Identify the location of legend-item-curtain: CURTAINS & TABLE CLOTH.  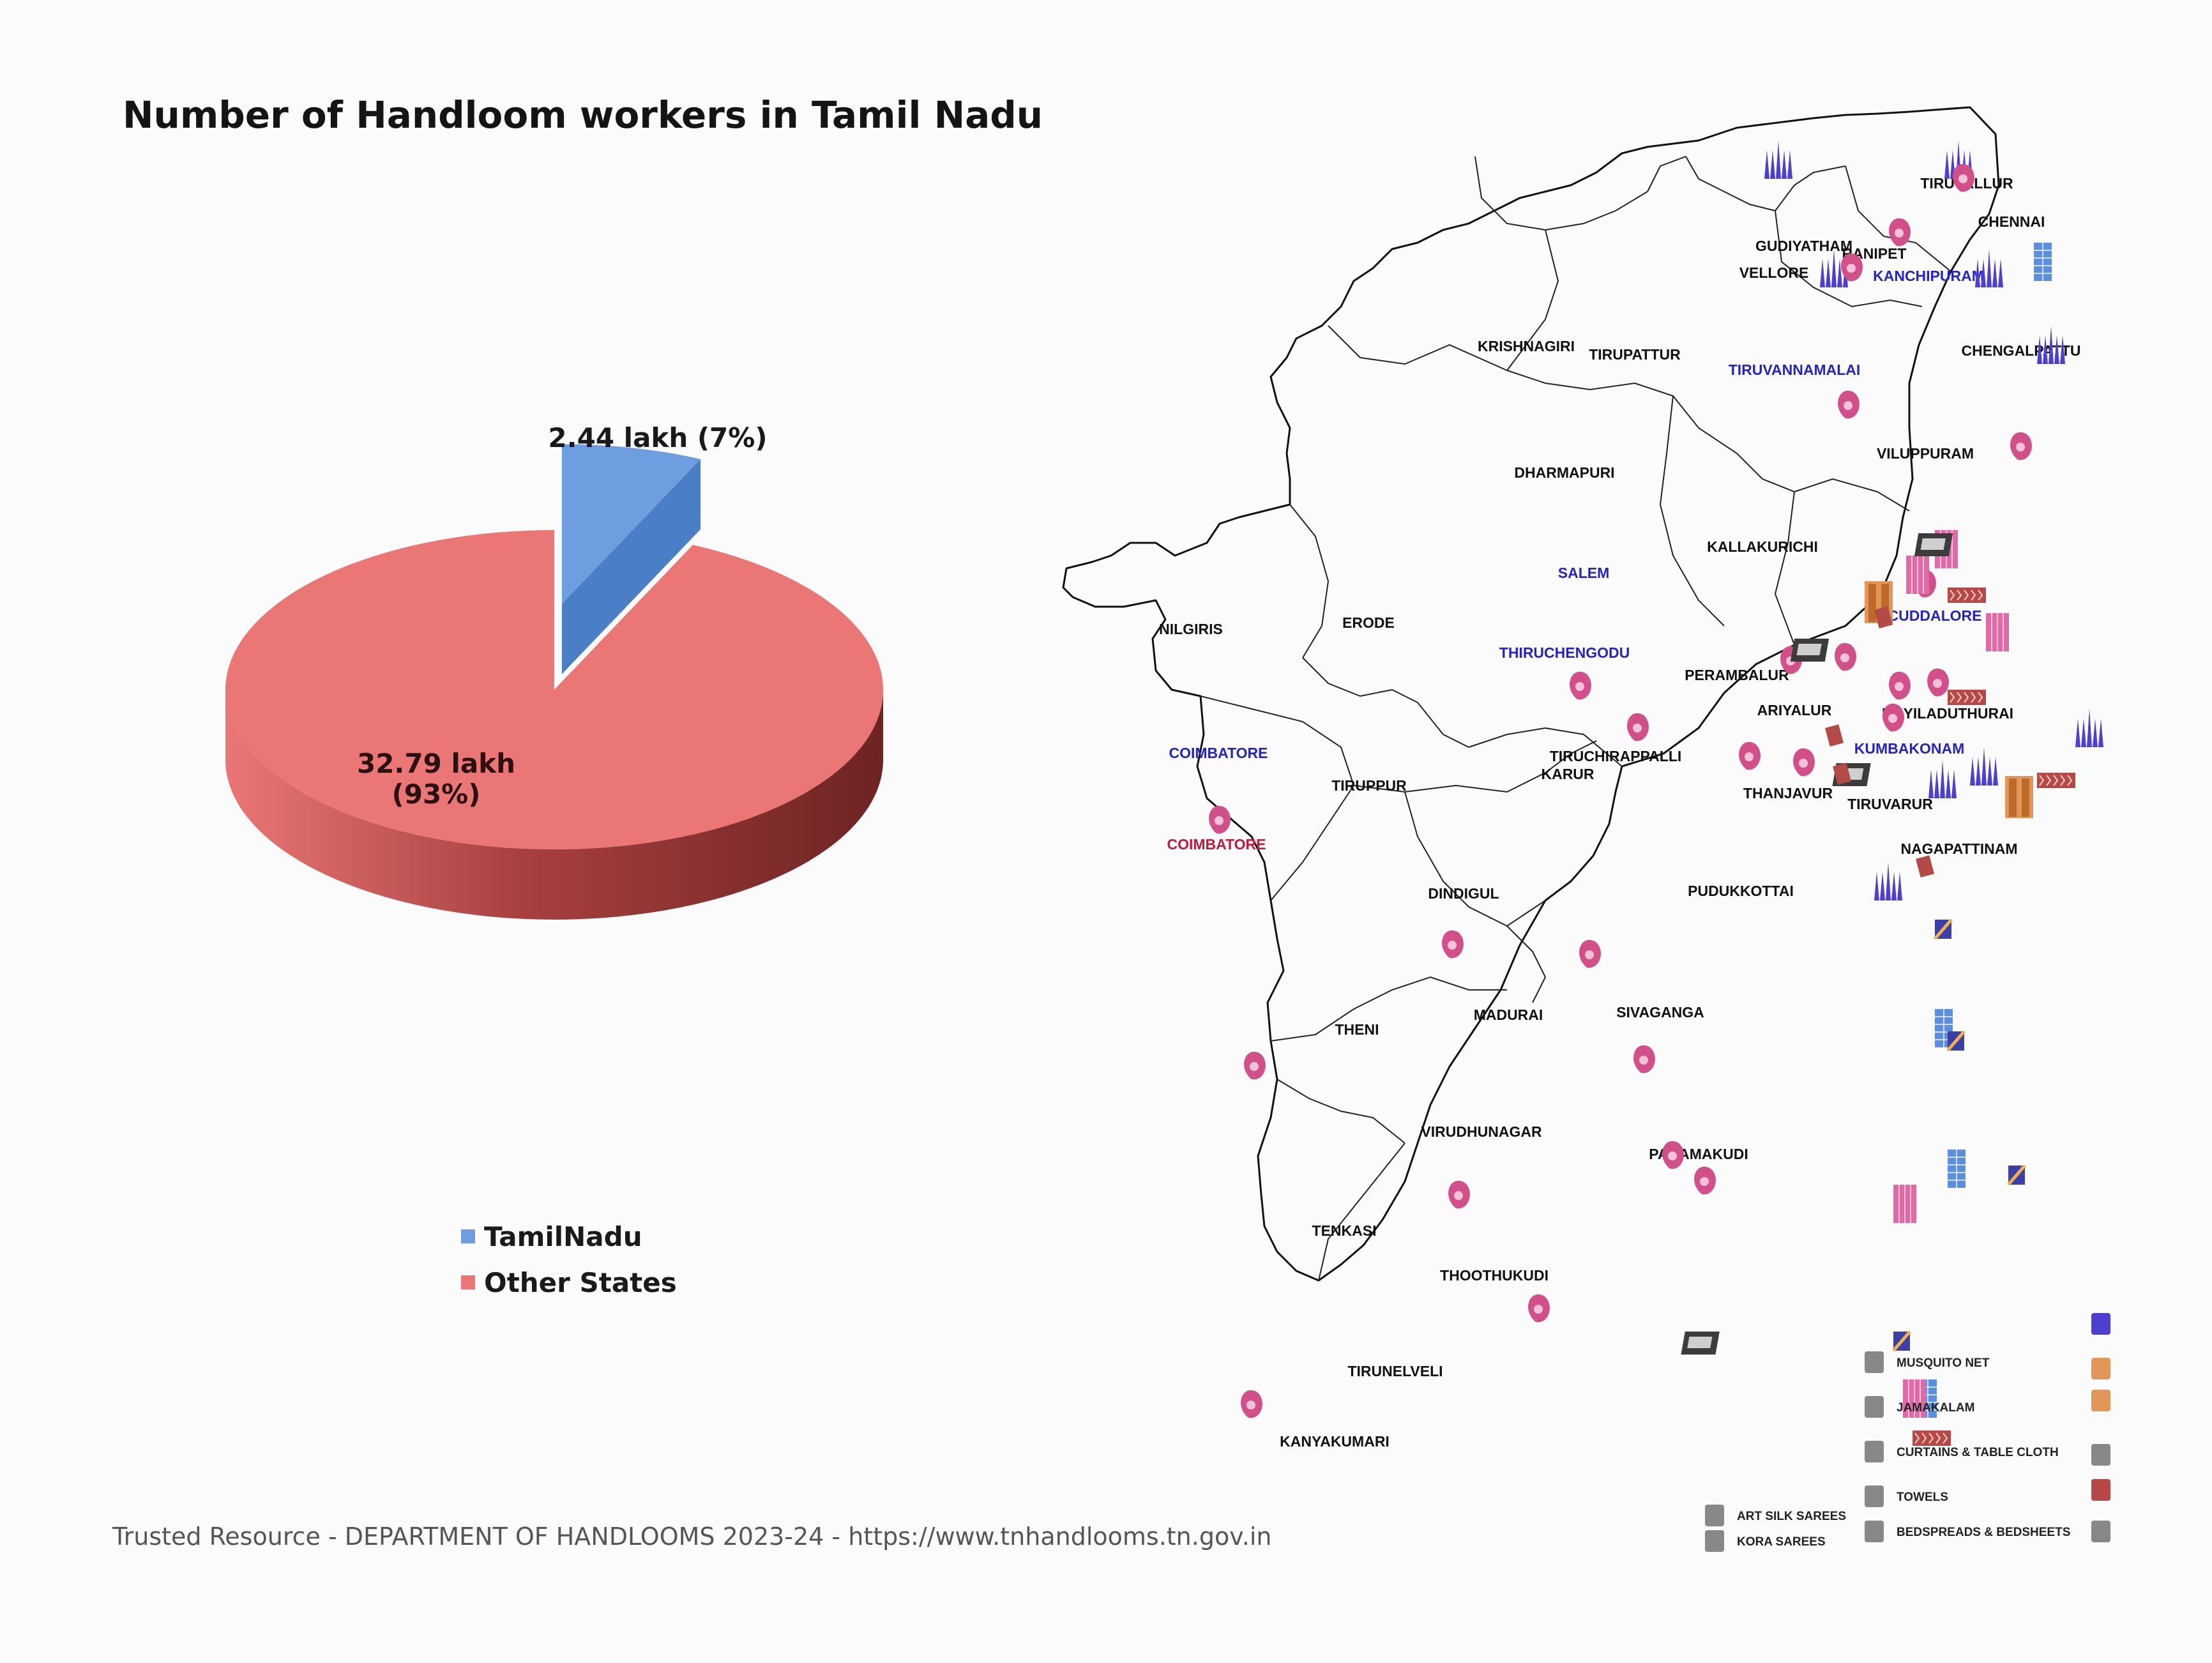
(1962, 1451).